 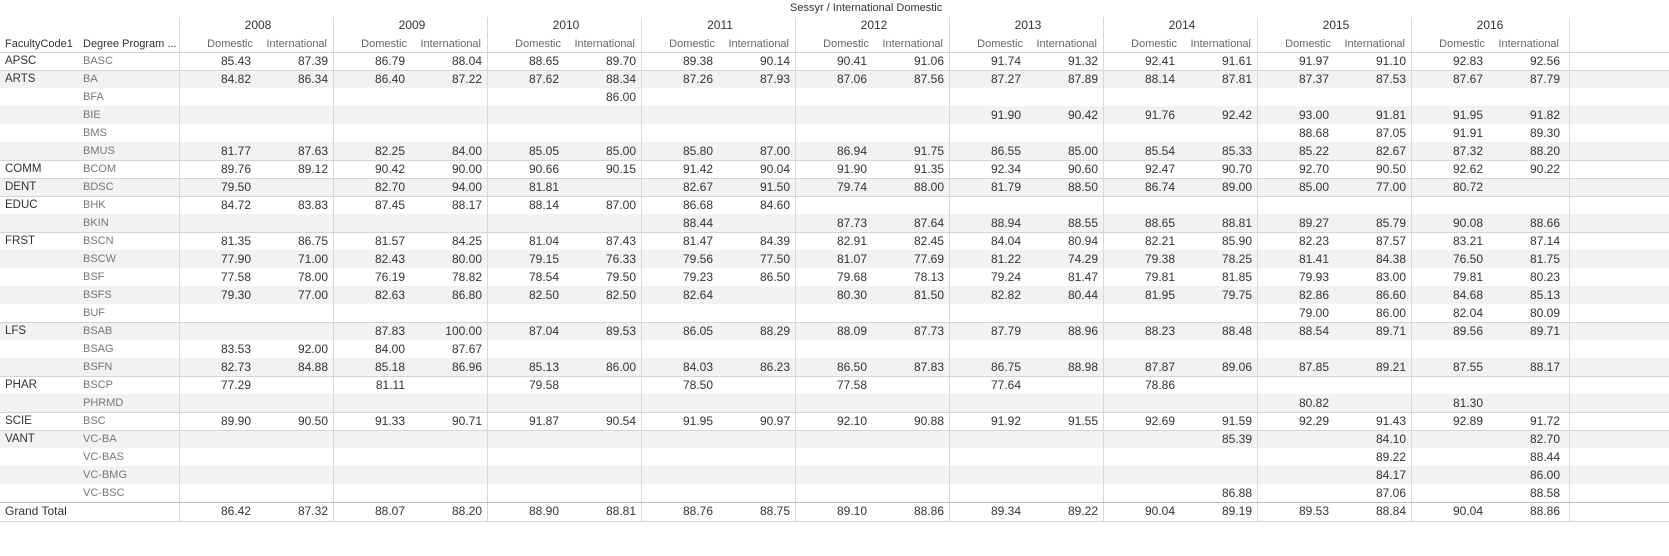 What do you see at coordinates (697, 187) in the screenshot?
I see `value-cell: 82.67` at bounding box center [697, 187].